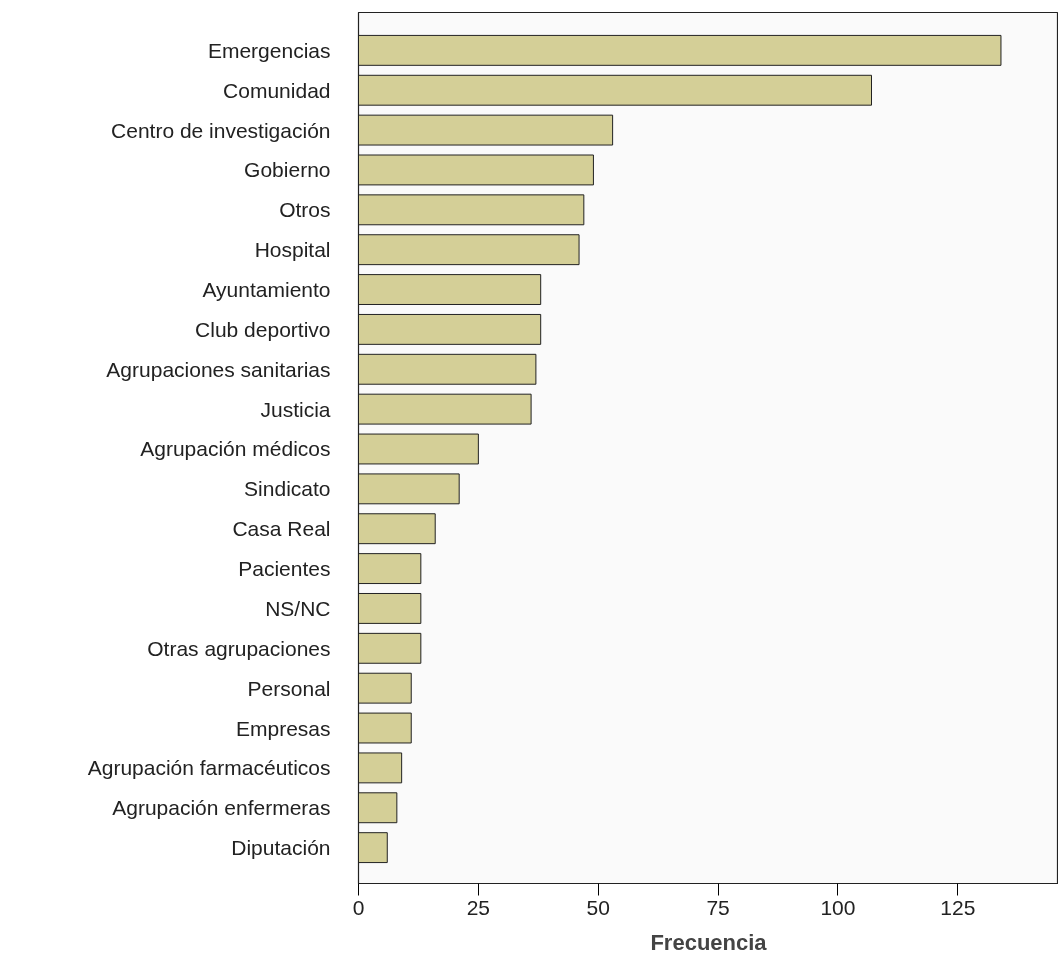 The height and width of the screenshot is (978, 1058). Describe the element at coordinates (598, 907) in the screenshot. I see `x-tick-label: 50` at that location.